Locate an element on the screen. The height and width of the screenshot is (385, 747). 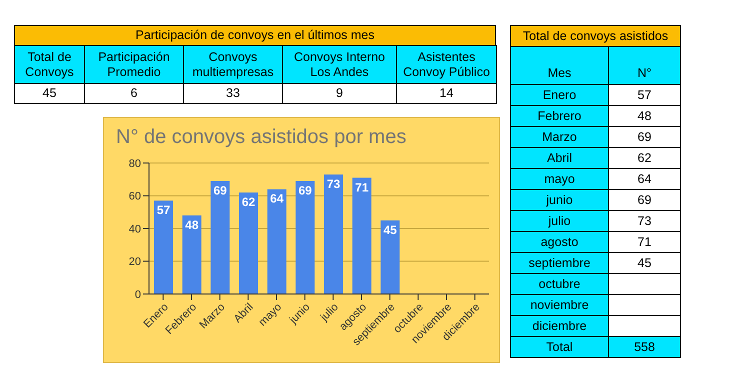
category-label: Abril is located at coordinates (559, 158).